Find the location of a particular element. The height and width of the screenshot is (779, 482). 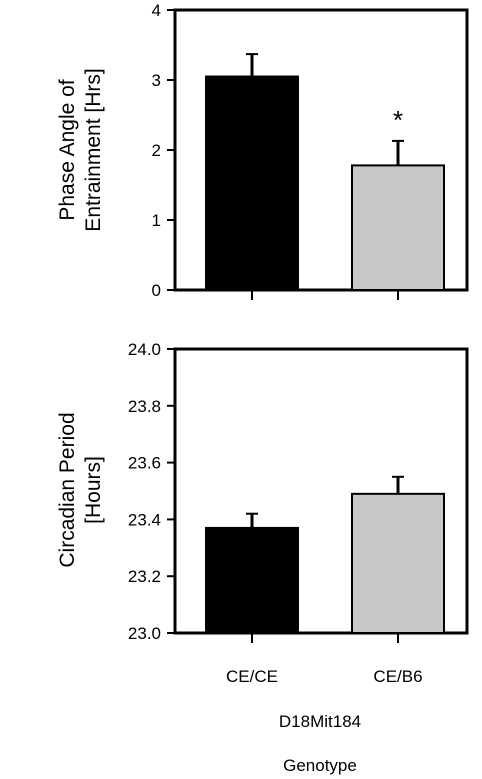

phase-angle-y-tick-label: 4 is located at coordinates (156, 10).